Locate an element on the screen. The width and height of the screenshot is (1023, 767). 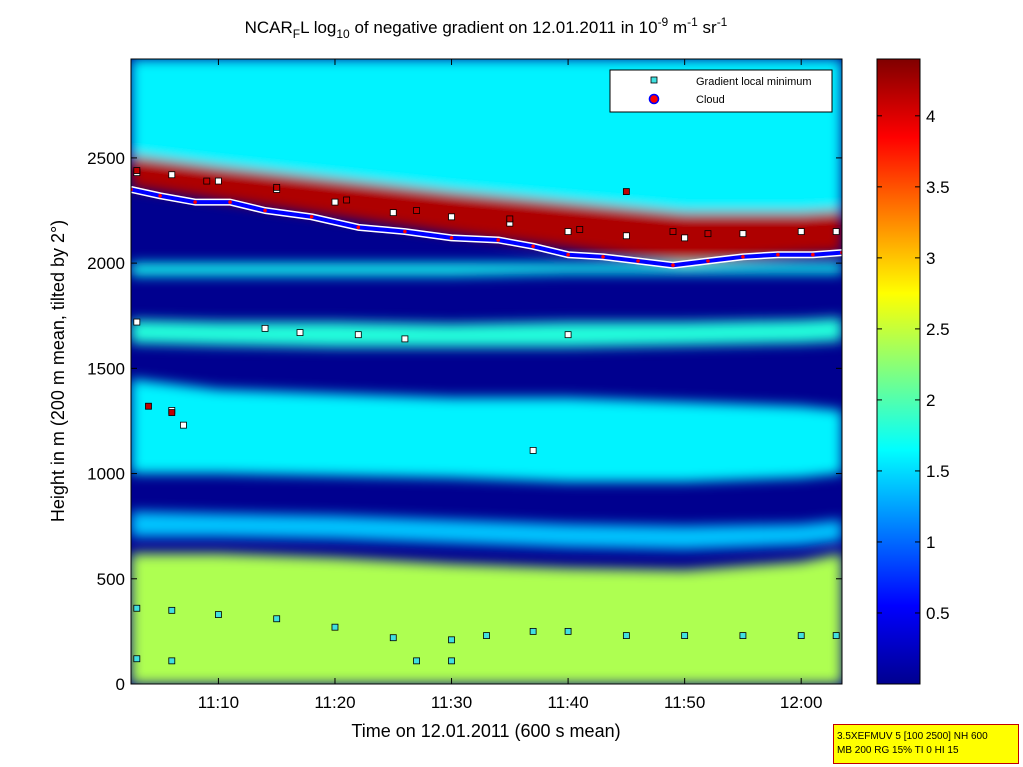
colorbar-tick-label: 1 is located at coordinates (930, 542).